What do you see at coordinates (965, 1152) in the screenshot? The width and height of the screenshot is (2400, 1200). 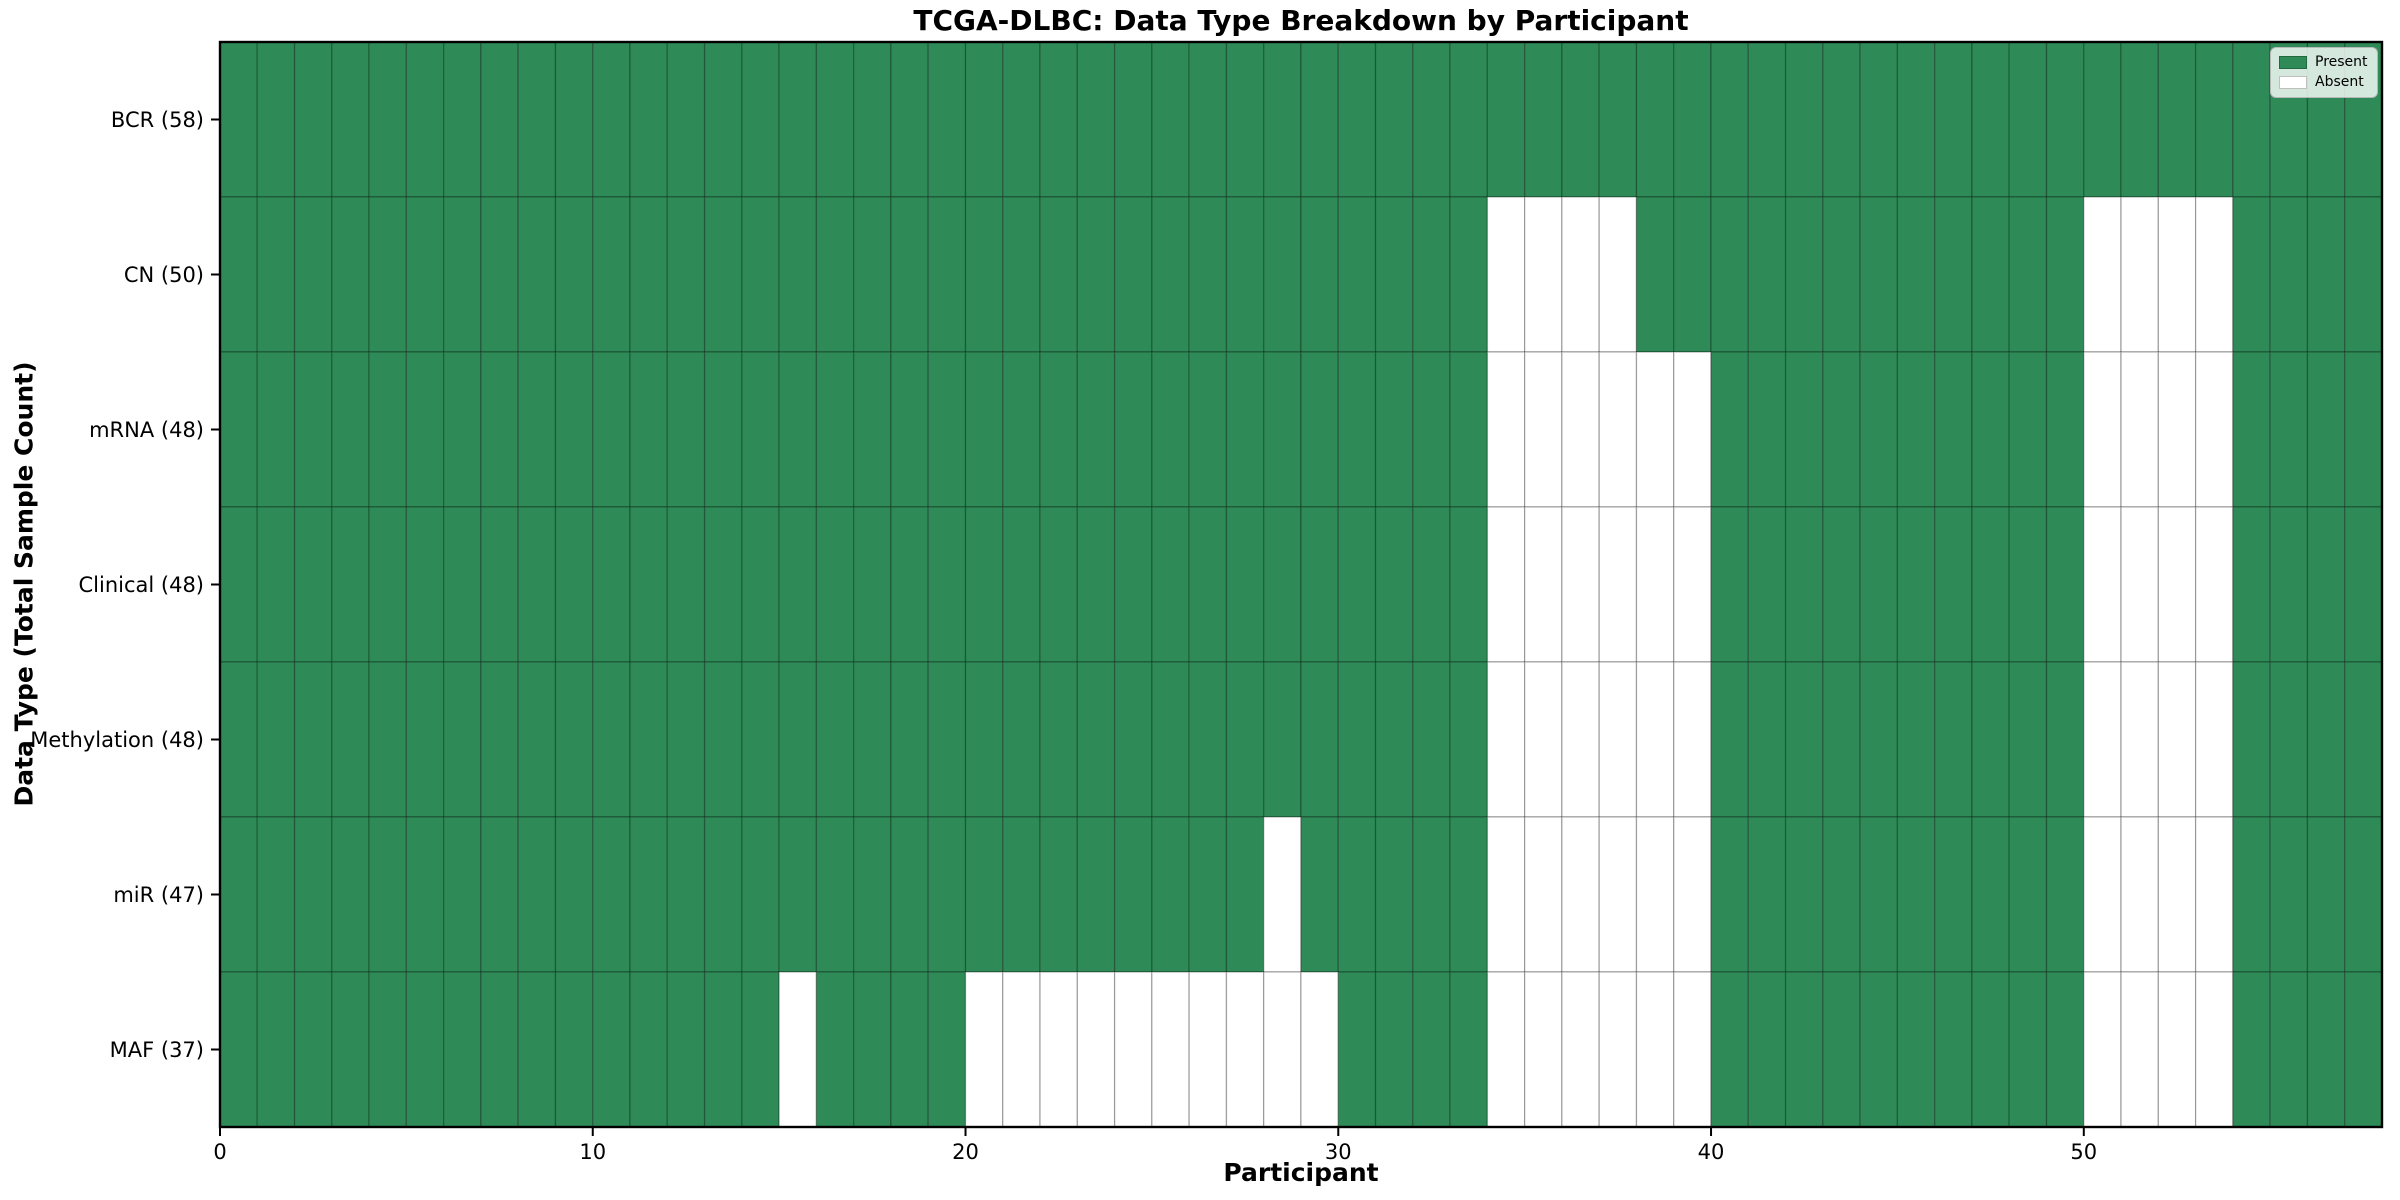 I see `x-tick-label: 20` at bounding box center [965, 1152].